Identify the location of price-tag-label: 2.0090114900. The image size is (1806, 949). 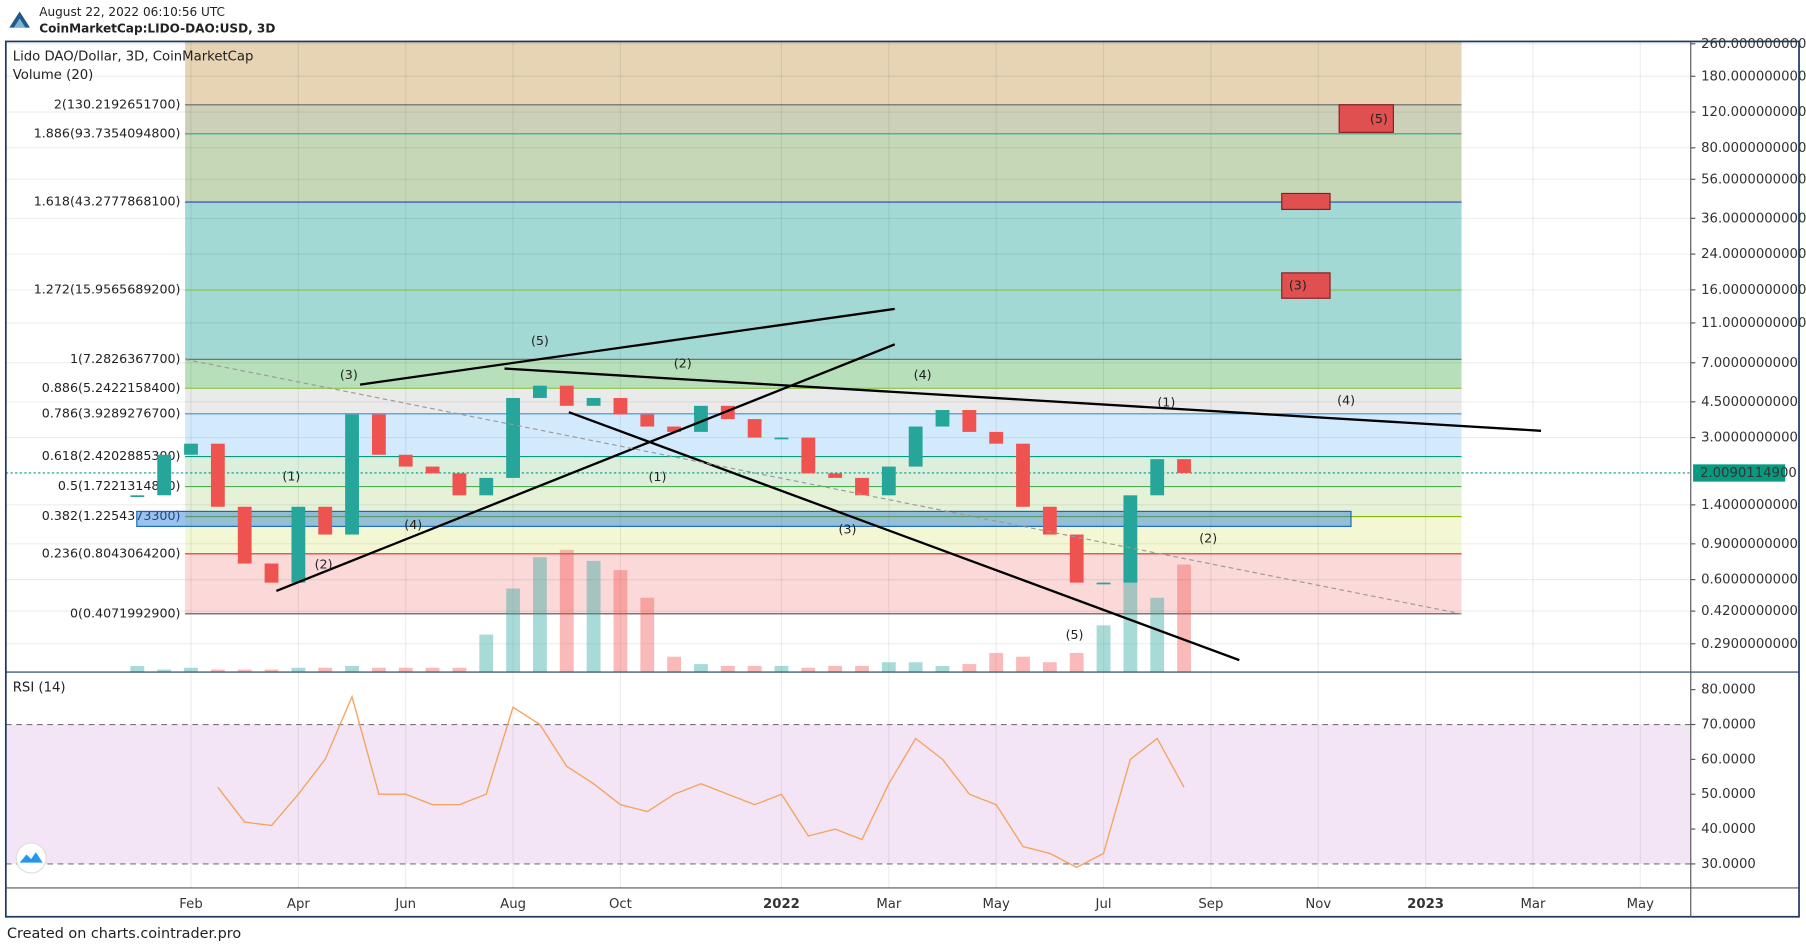
(1748, 473).